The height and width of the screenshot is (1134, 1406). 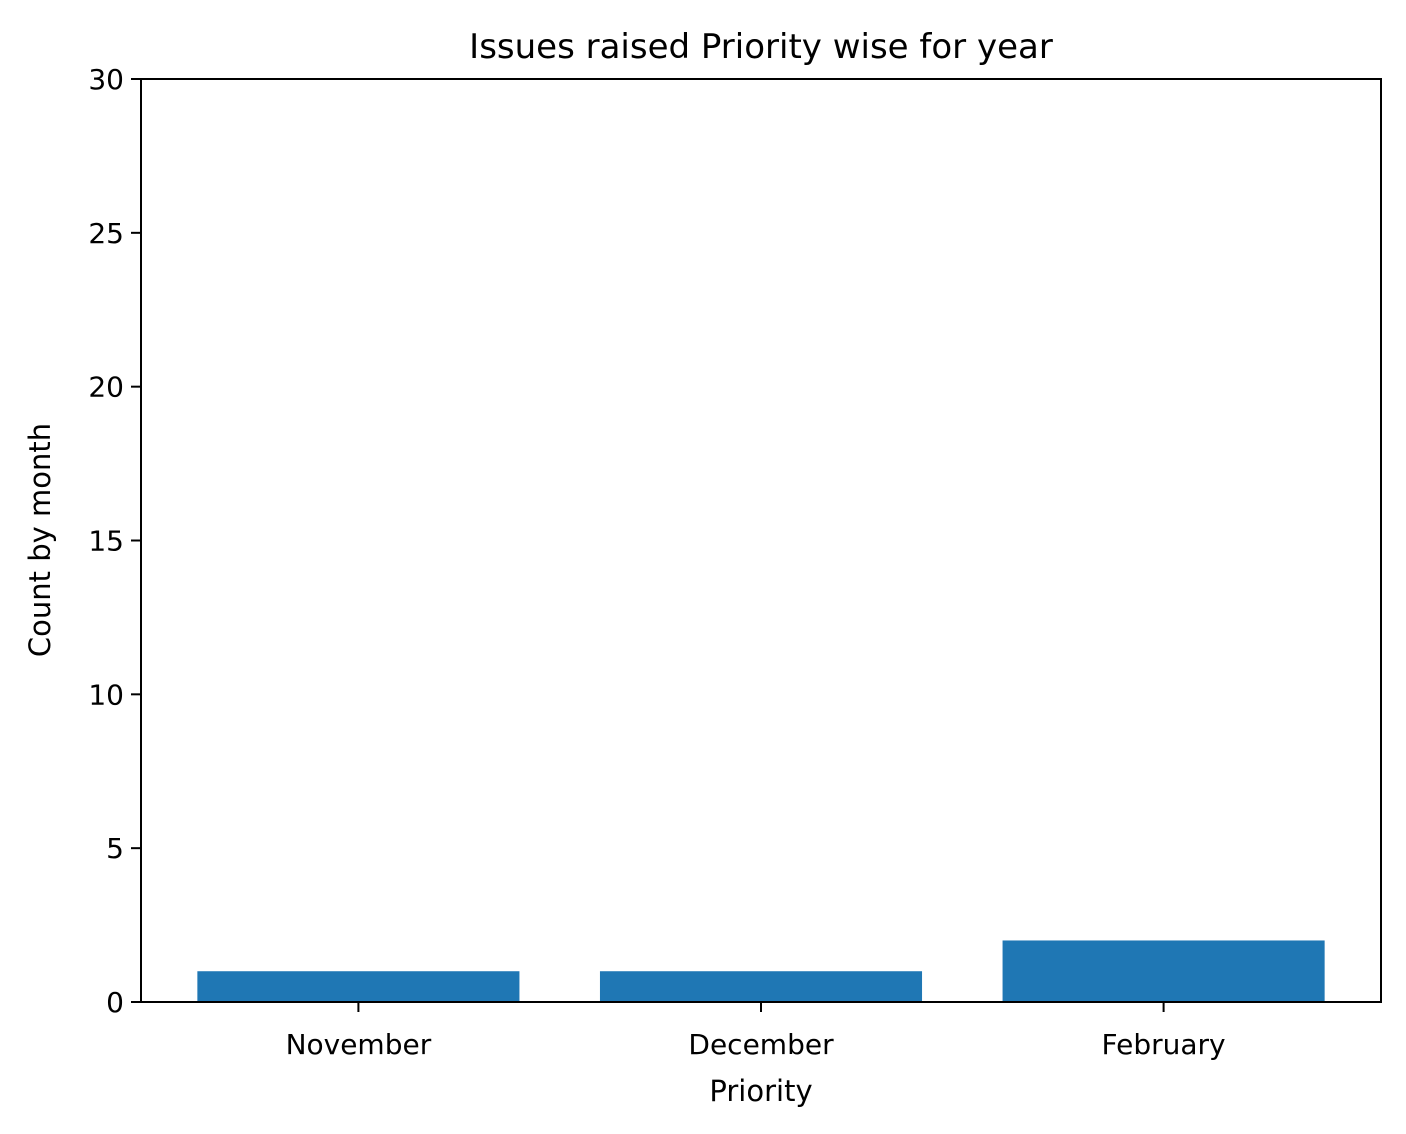 What do you see at coordinates (106, 694) in the screenshot?
I see `y-tick-label: 10` at bounding box center [106, 694].